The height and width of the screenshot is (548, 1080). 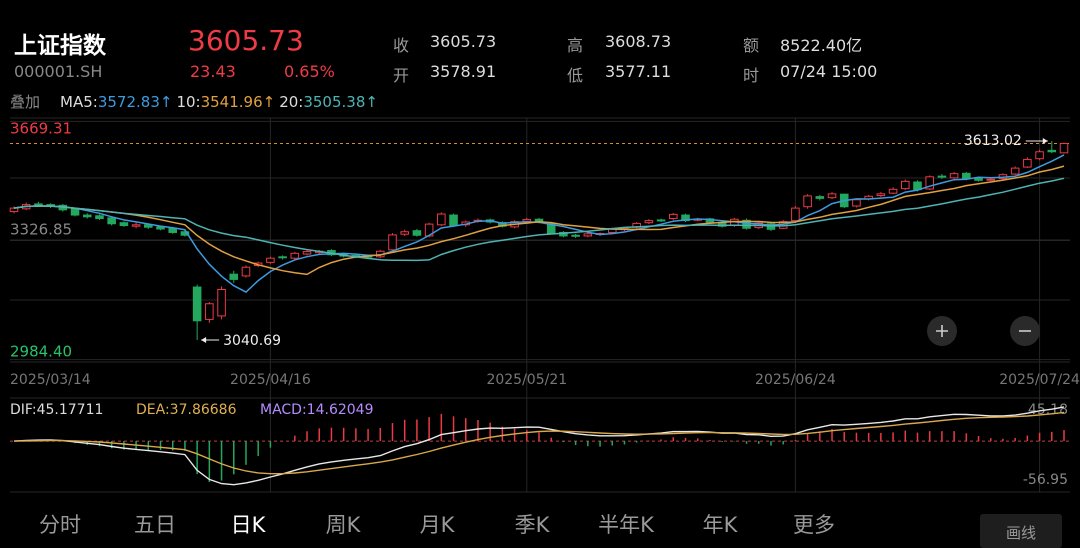 What do you see at coordinates (41, 230) in the screenshot?
I see `y-tick-label: 3326.85` at bounding box center [41, 230].